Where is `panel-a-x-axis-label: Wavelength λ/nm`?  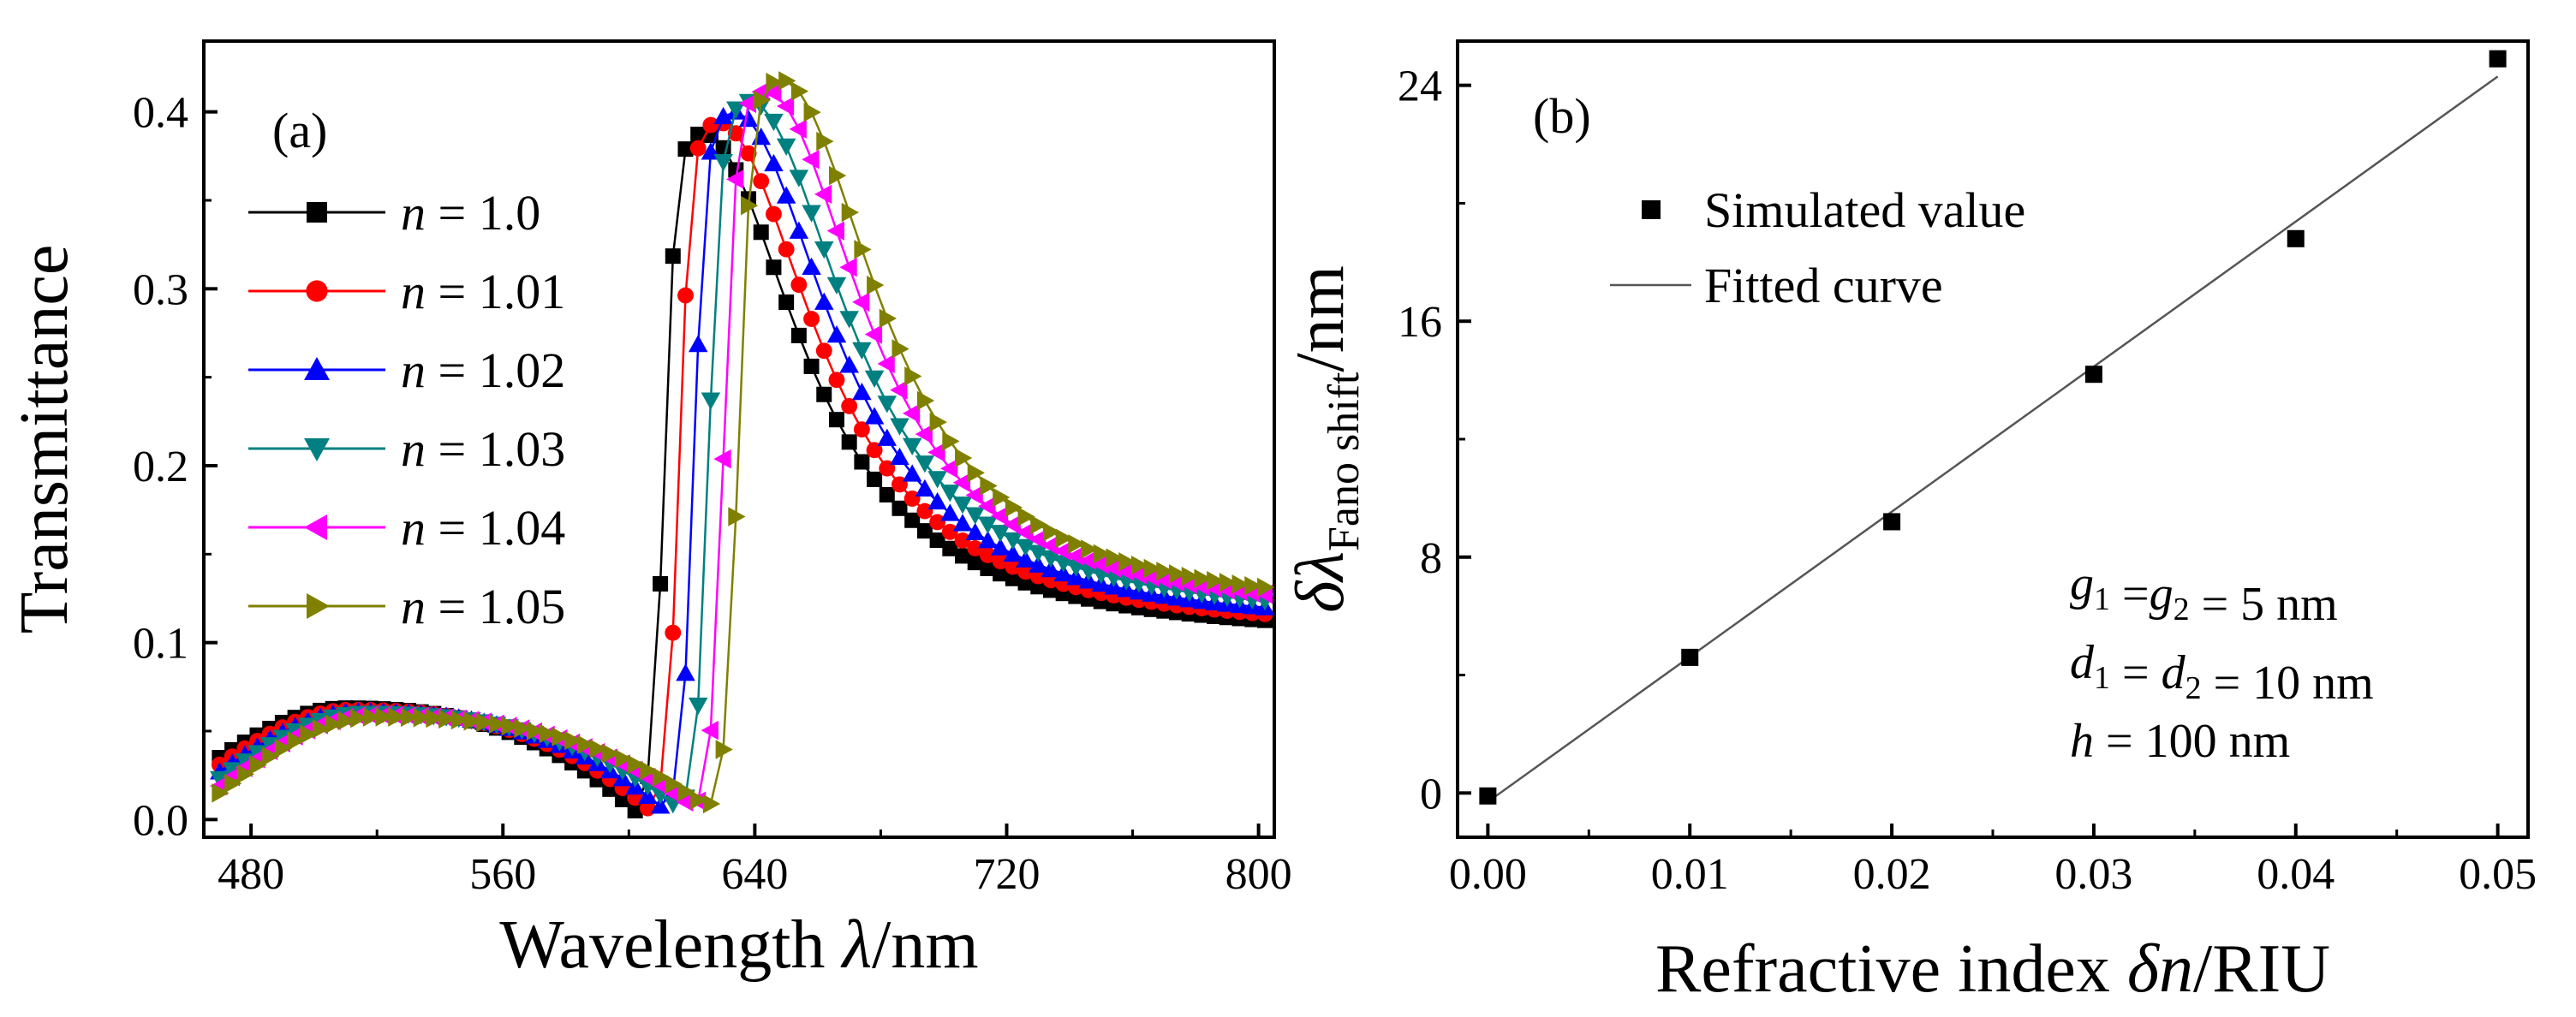 panel-a-x-axis-label: Wavelength λ/nm is located at coordinates (738, 945).